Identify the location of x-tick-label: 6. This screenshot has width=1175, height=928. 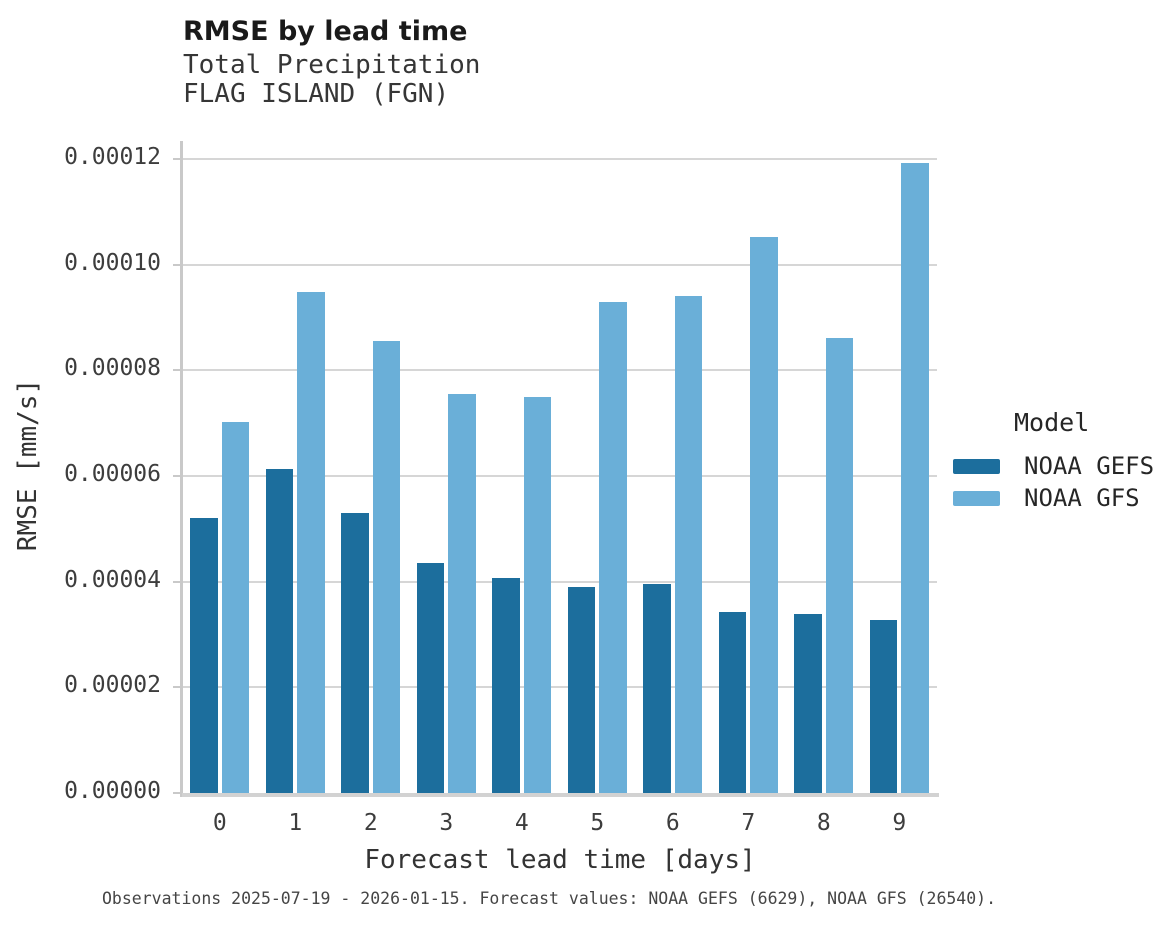
(672, 823).